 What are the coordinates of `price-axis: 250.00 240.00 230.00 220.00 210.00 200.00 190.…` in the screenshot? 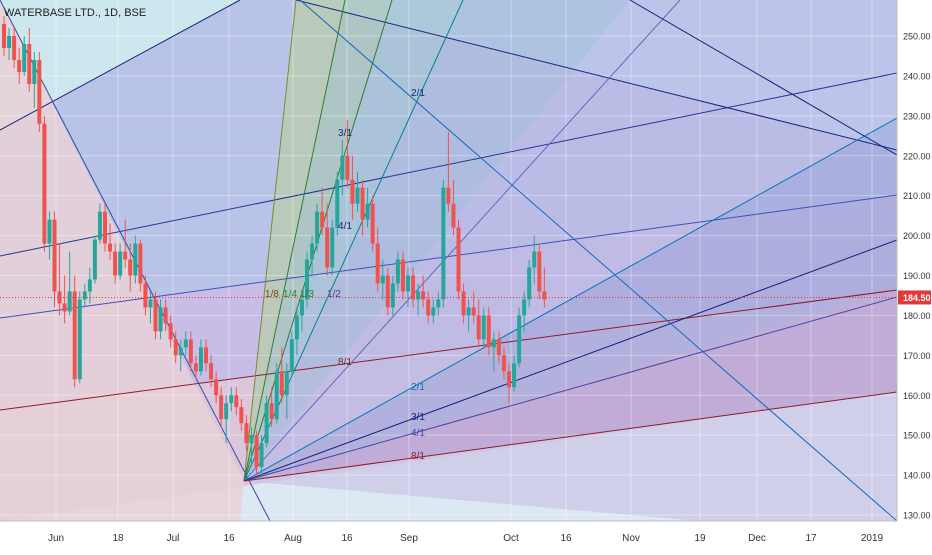 It's located at (914, 275).